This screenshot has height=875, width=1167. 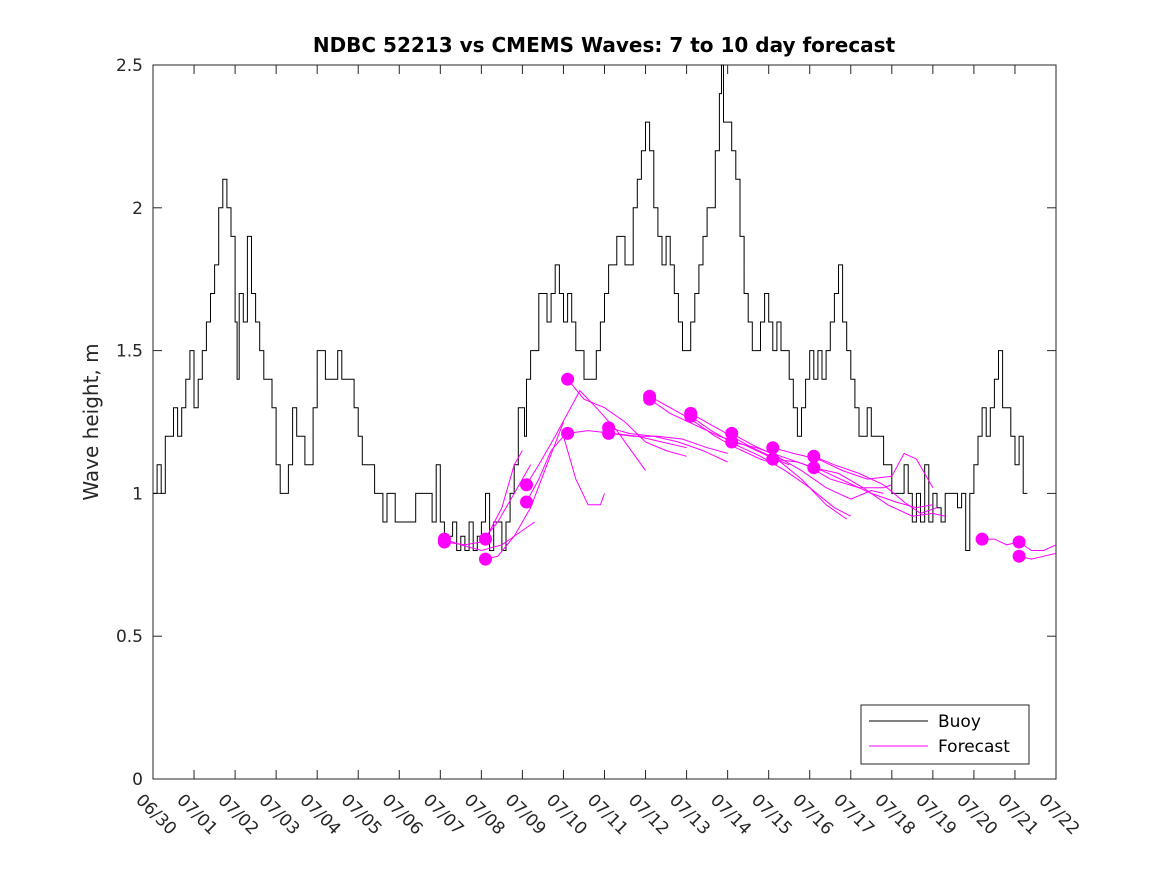 I want to click on legend-label-buoy: Buoy, so click(x=959, y=722).